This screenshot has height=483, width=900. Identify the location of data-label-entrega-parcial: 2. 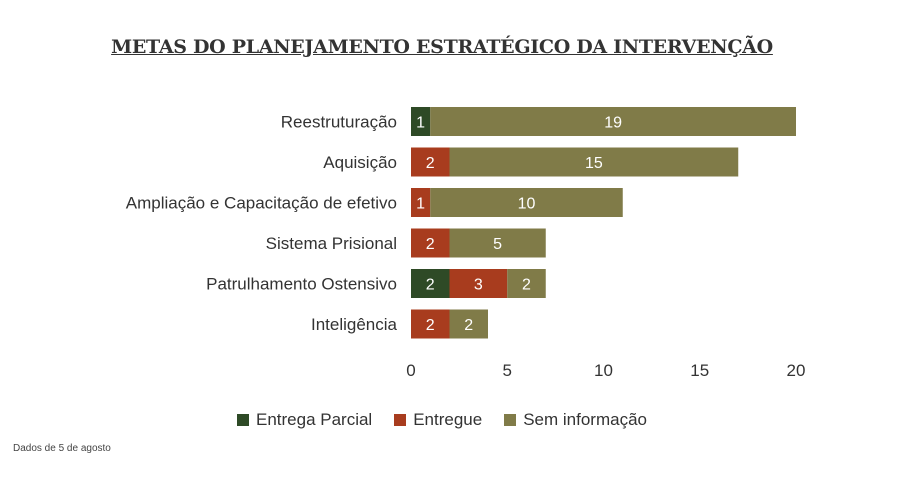
(430, 285).